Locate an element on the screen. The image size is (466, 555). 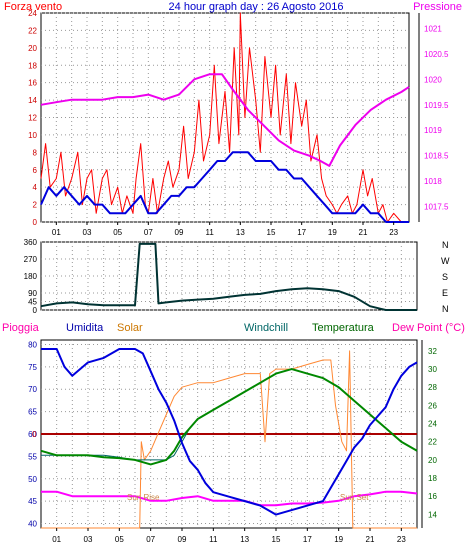
sunset-annotation: Sun Set is located at coordinates (354, 497).